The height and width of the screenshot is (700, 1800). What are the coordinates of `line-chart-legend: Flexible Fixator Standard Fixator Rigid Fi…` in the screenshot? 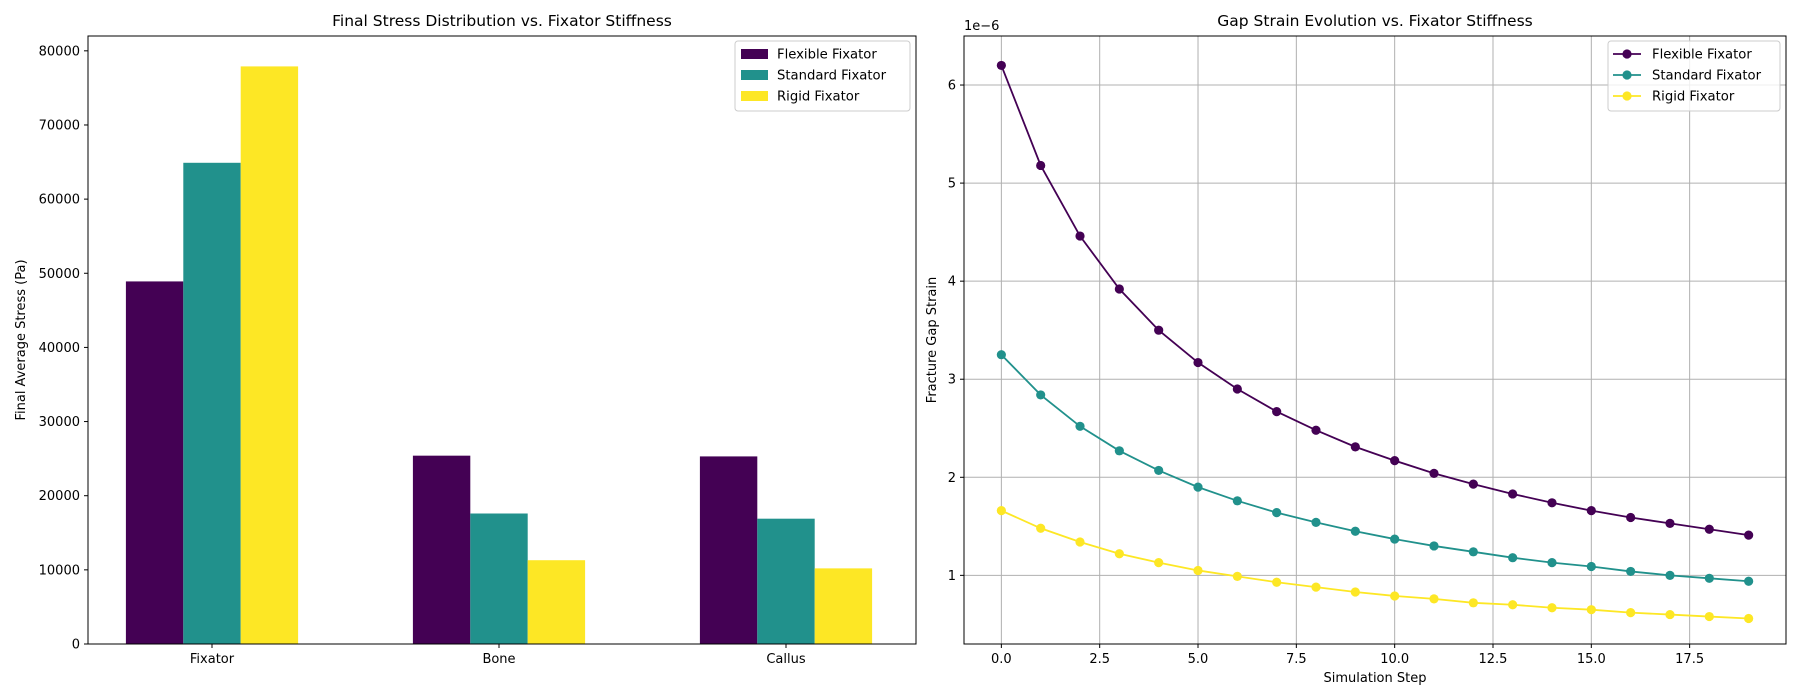 It's located at (1694, 76).